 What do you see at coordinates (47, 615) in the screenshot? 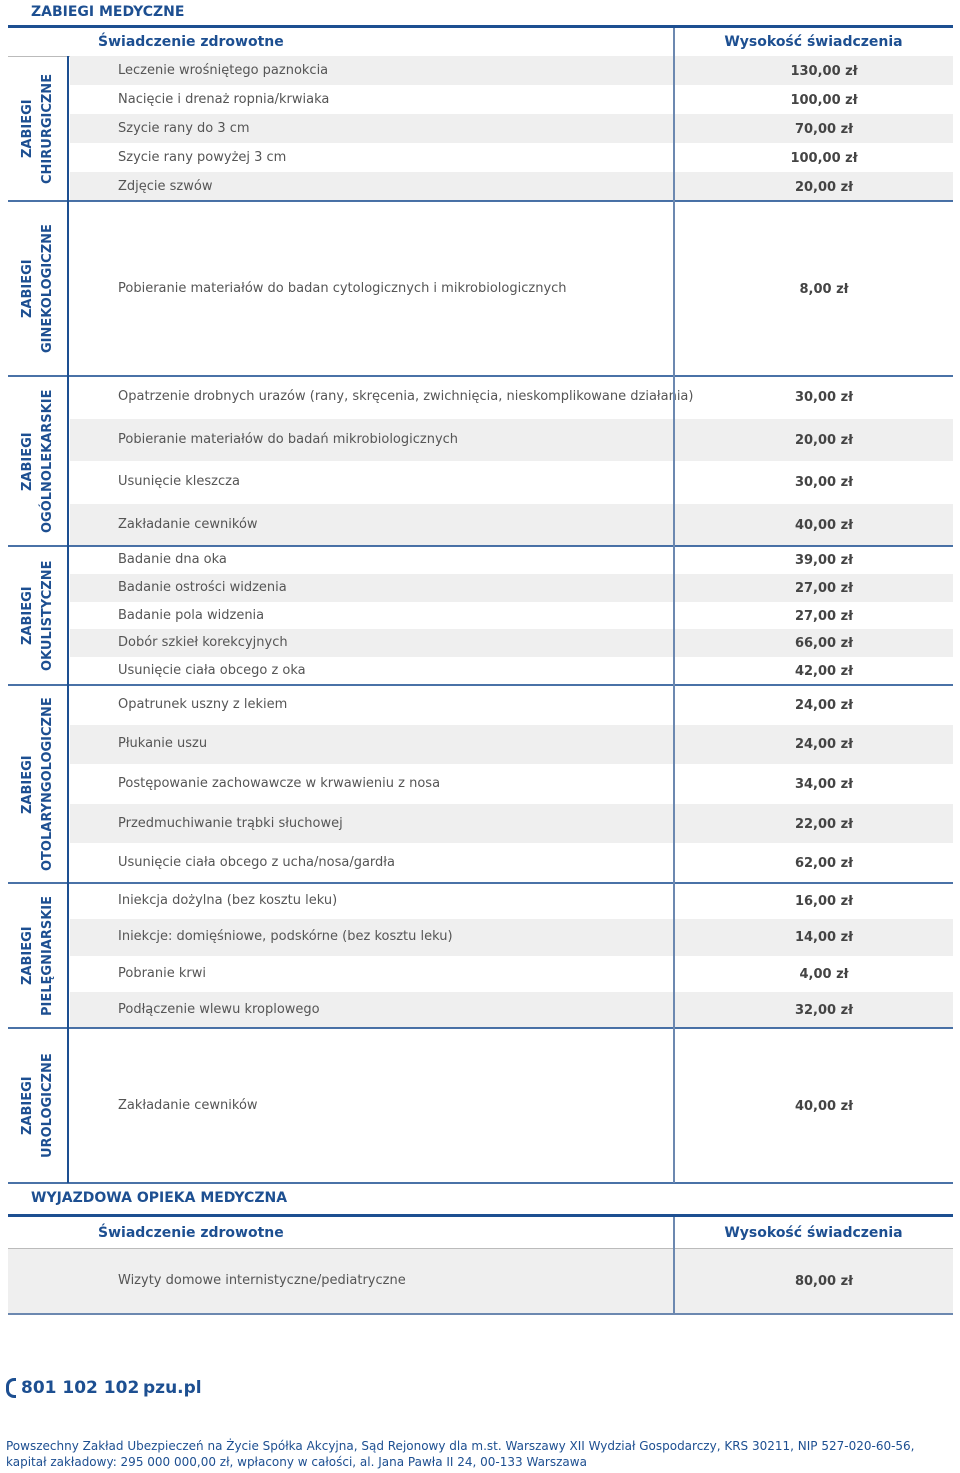
I see `group-label: OKULISTYCZNE` at bounding box center [47, 615].